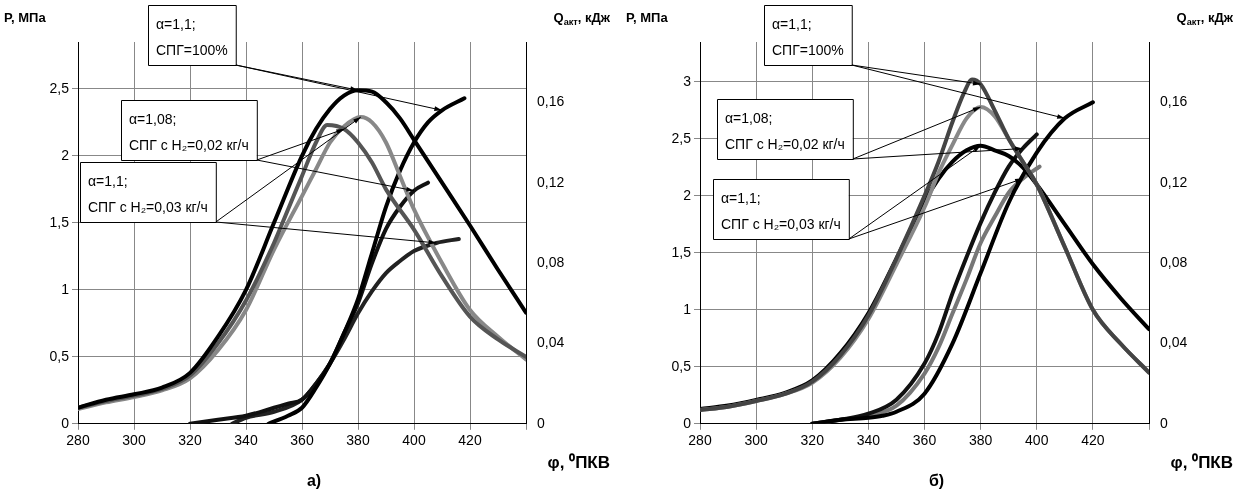 The height and width of the screenshot is (497, 1245). Describe the element at coordinates (314, 480) in the screenshot. I see `text: а)` at that location.